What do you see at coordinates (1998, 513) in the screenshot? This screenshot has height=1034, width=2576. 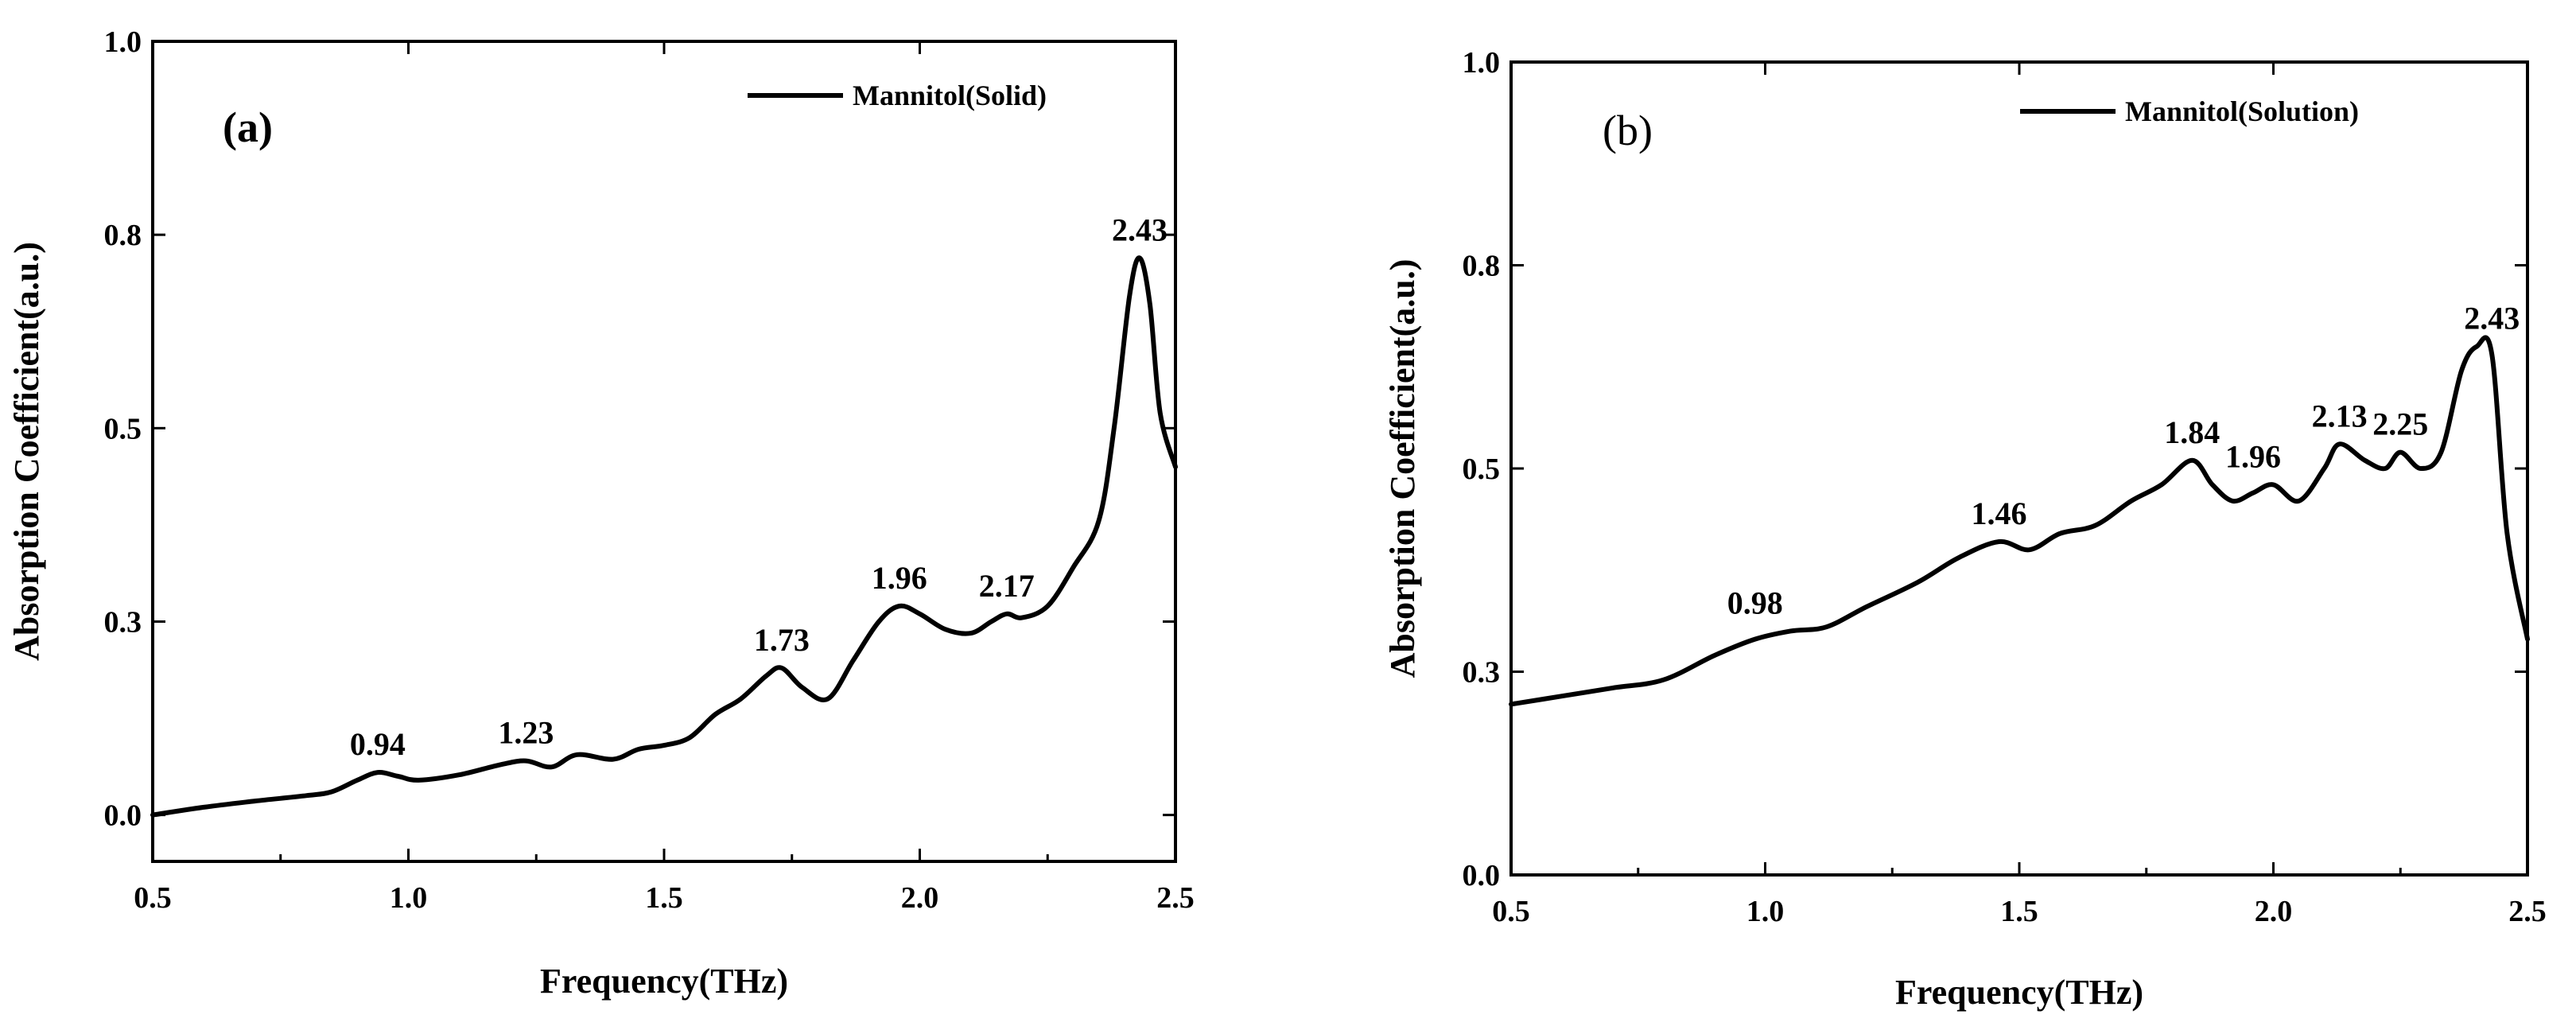 I see `peak-label: 1.46` at bounding box center [1998, 513].